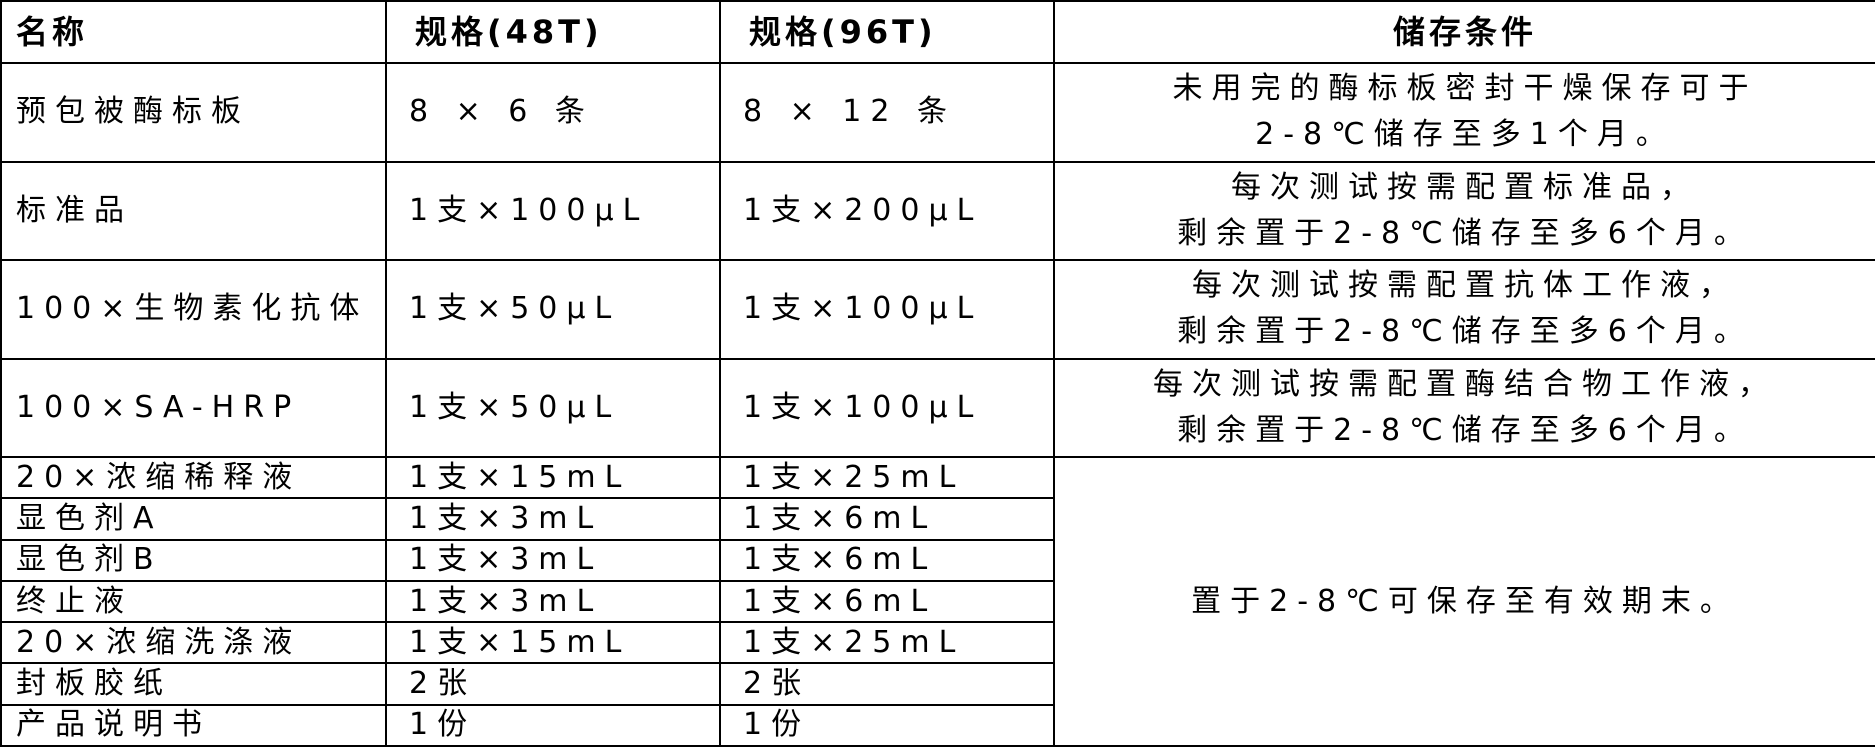 The image size is (1875, 747). Describe the element at coordinates (193, 478) in the screenshot. I see `cell-name: 20×浓缩稀释液` at that location.